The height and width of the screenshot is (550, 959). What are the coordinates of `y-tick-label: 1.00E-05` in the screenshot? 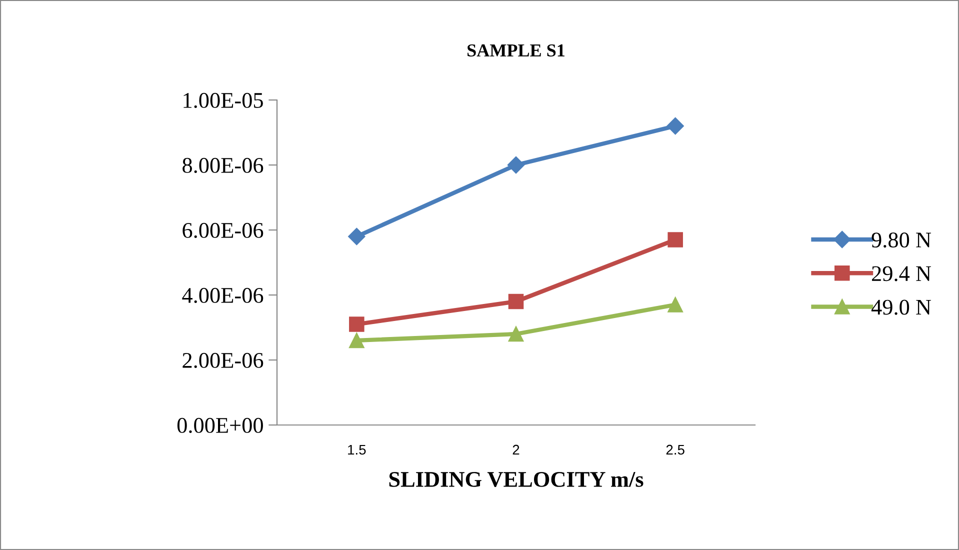 It's located at (223, 100).